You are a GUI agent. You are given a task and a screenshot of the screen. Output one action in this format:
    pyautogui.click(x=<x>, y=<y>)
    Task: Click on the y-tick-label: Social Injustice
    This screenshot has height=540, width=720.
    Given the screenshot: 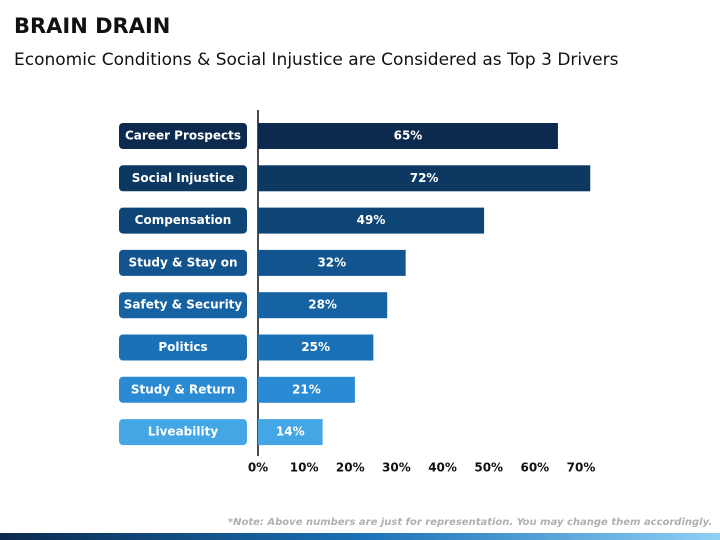 What is the action you would take?
    pyautogui.click(x=183, y=178)
    